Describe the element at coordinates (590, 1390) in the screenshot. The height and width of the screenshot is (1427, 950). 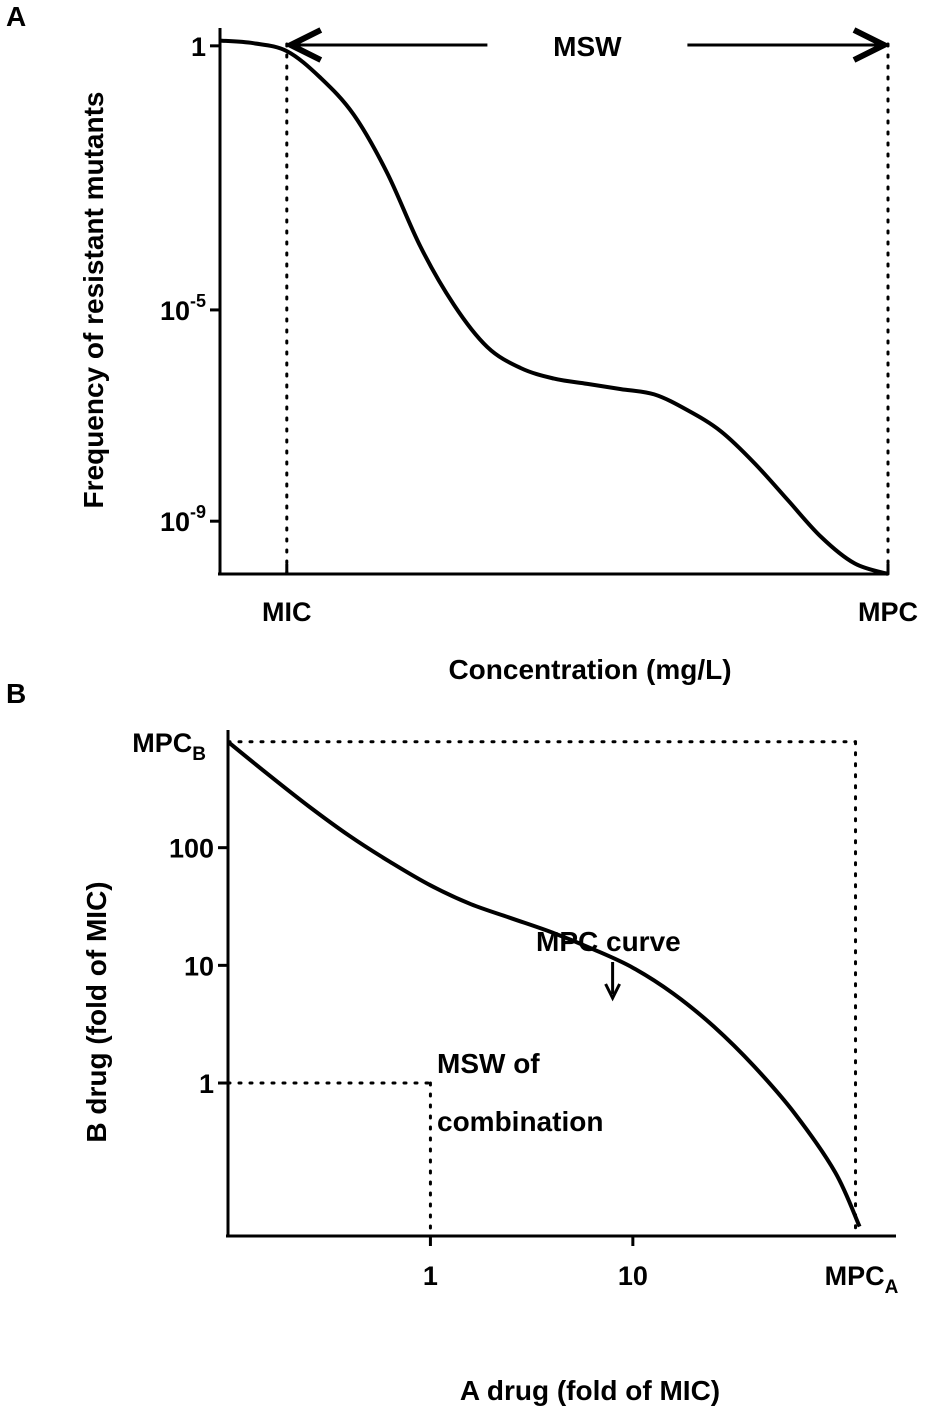
I see `panel-b-x-axis-title: A drug (fold of MIC)` at that location.